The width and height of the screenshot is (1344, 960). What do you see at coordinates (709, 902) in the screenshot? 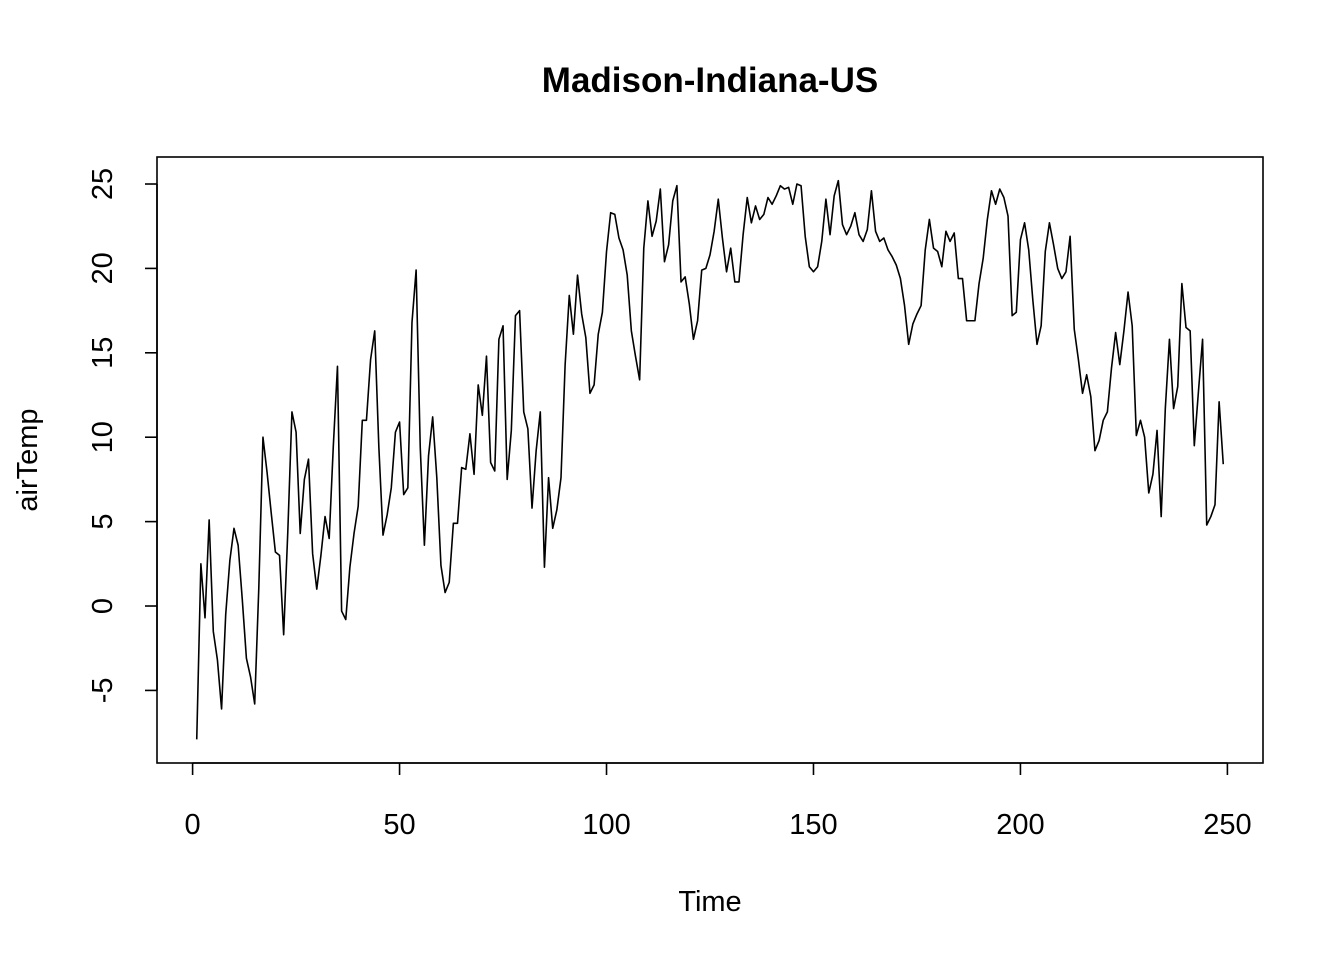
I see `x-axis-label: Time` at bounding box center [709, 902].